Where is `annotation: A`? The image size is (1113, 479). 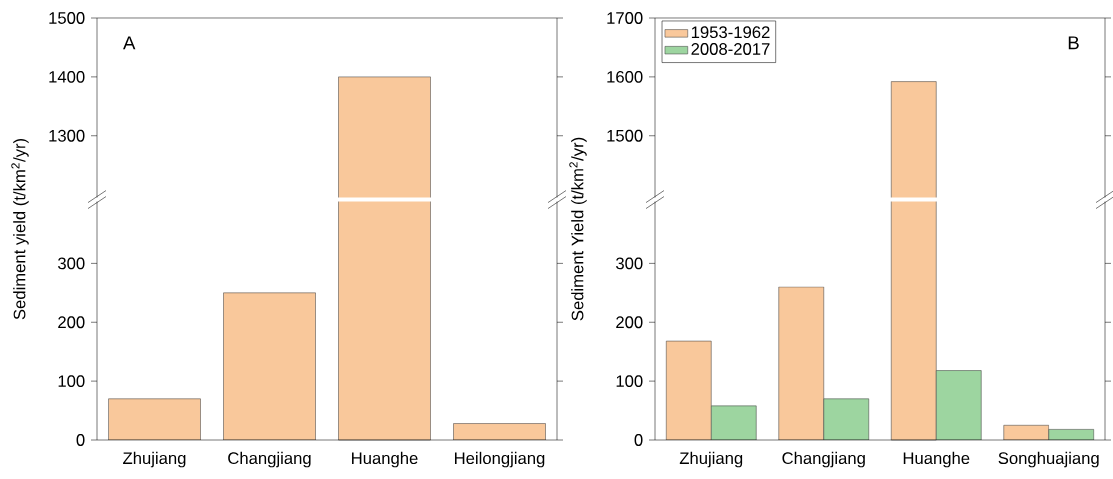 annotation: A is located at coordinates (129, 43).